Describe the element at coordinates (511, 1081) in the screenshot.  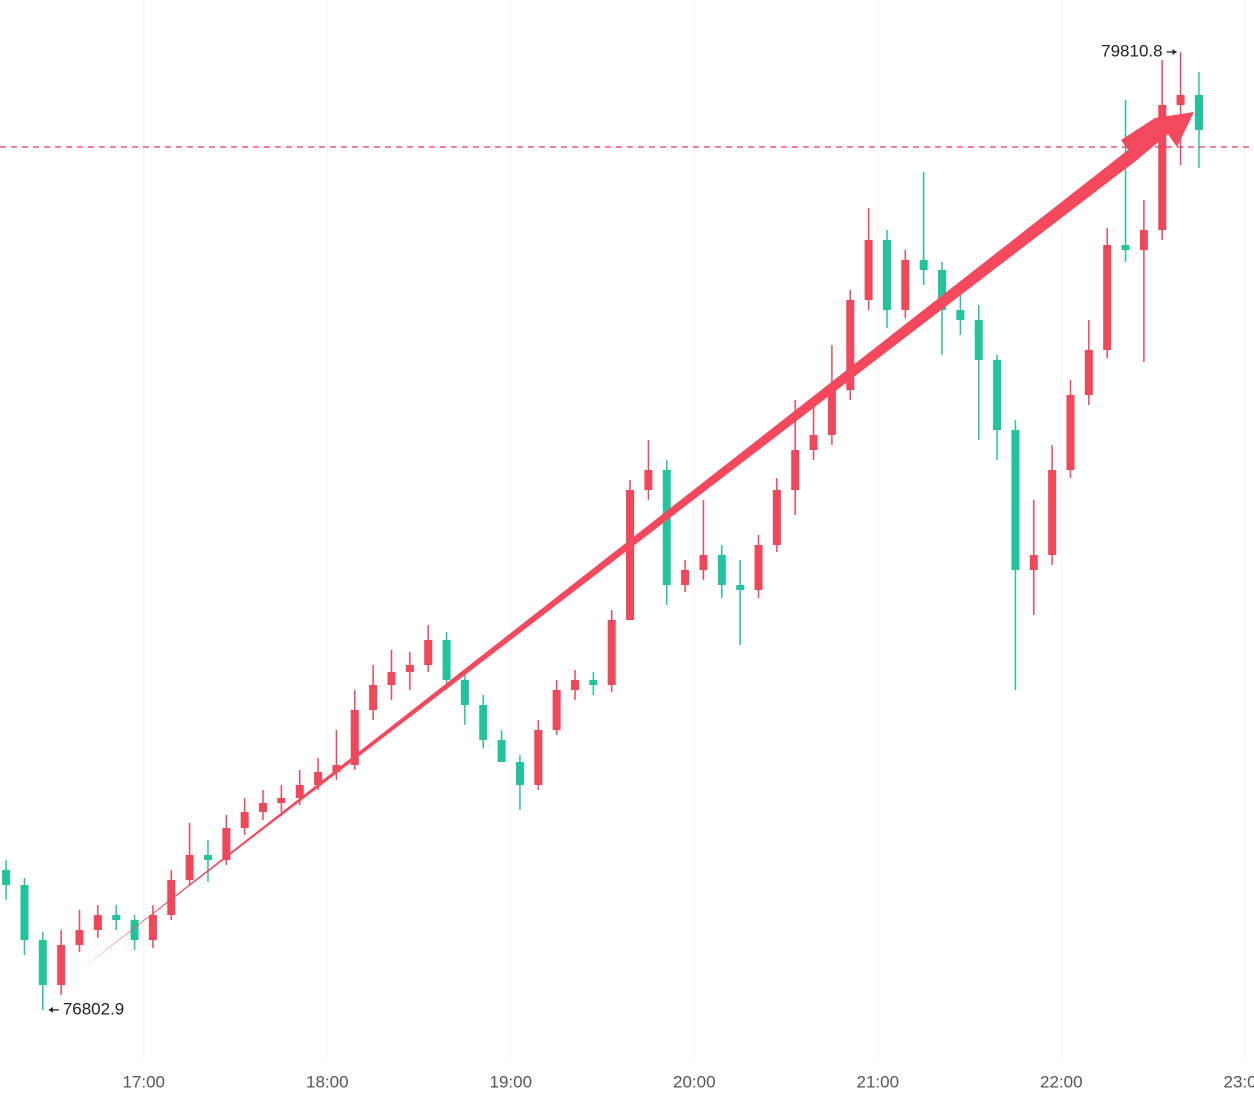
I see `x-tick-label: 19:00` at that location.